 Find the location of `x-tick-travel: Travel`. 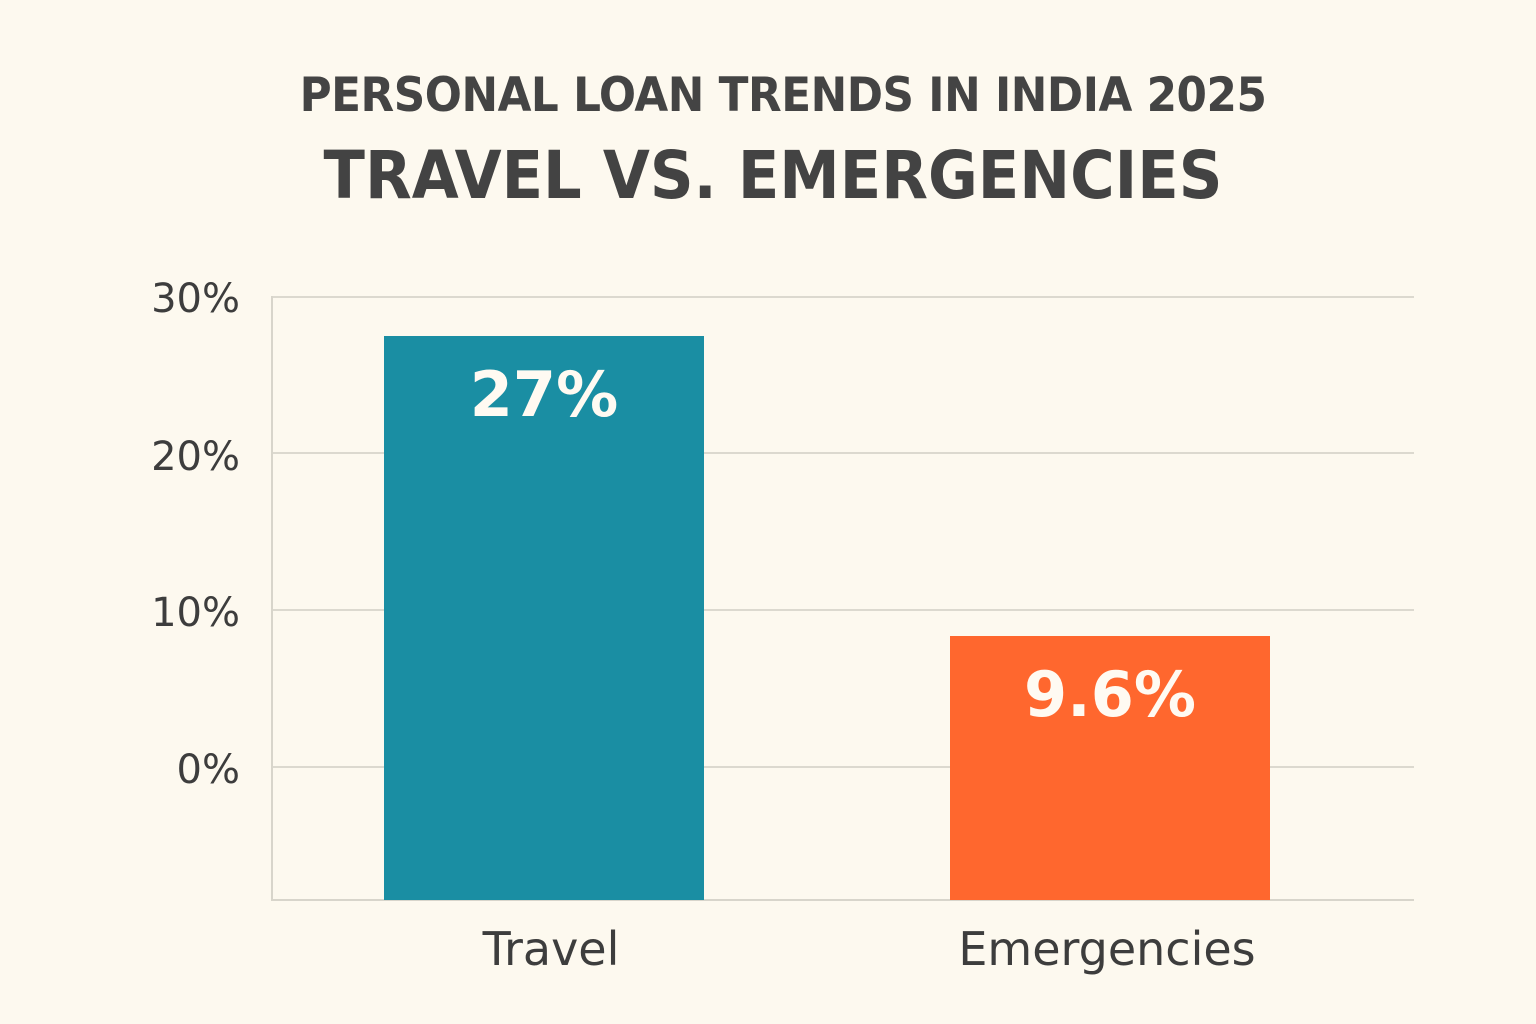

x-tick-travel: Travel is located at coordinates (551, 949).